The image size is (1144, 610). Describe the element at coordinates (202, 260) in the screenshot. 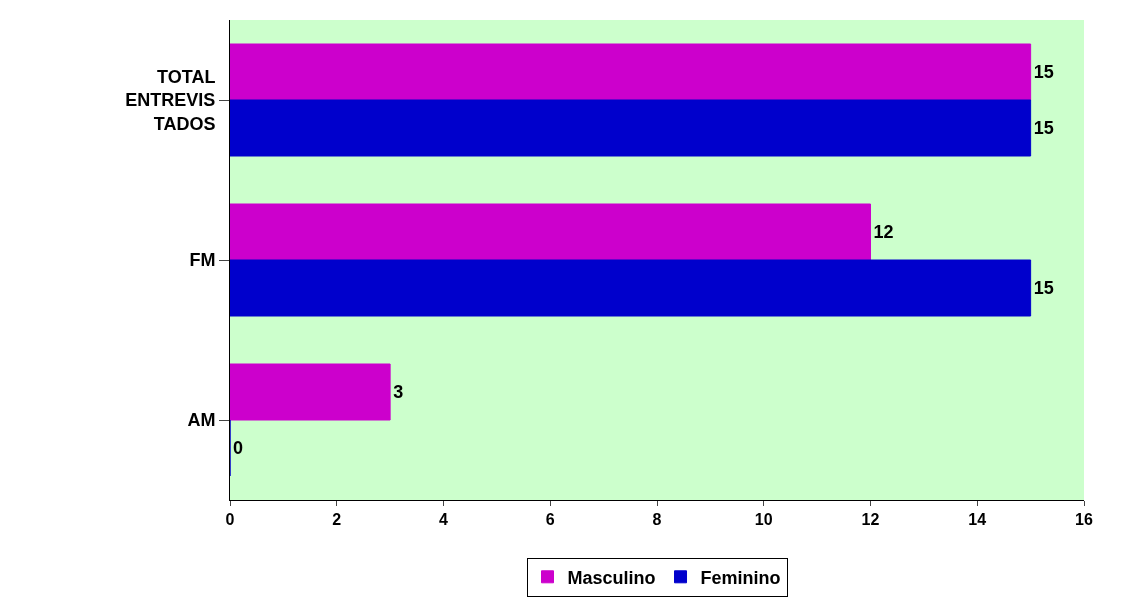

I see `y-tick-label: FM` at that location.